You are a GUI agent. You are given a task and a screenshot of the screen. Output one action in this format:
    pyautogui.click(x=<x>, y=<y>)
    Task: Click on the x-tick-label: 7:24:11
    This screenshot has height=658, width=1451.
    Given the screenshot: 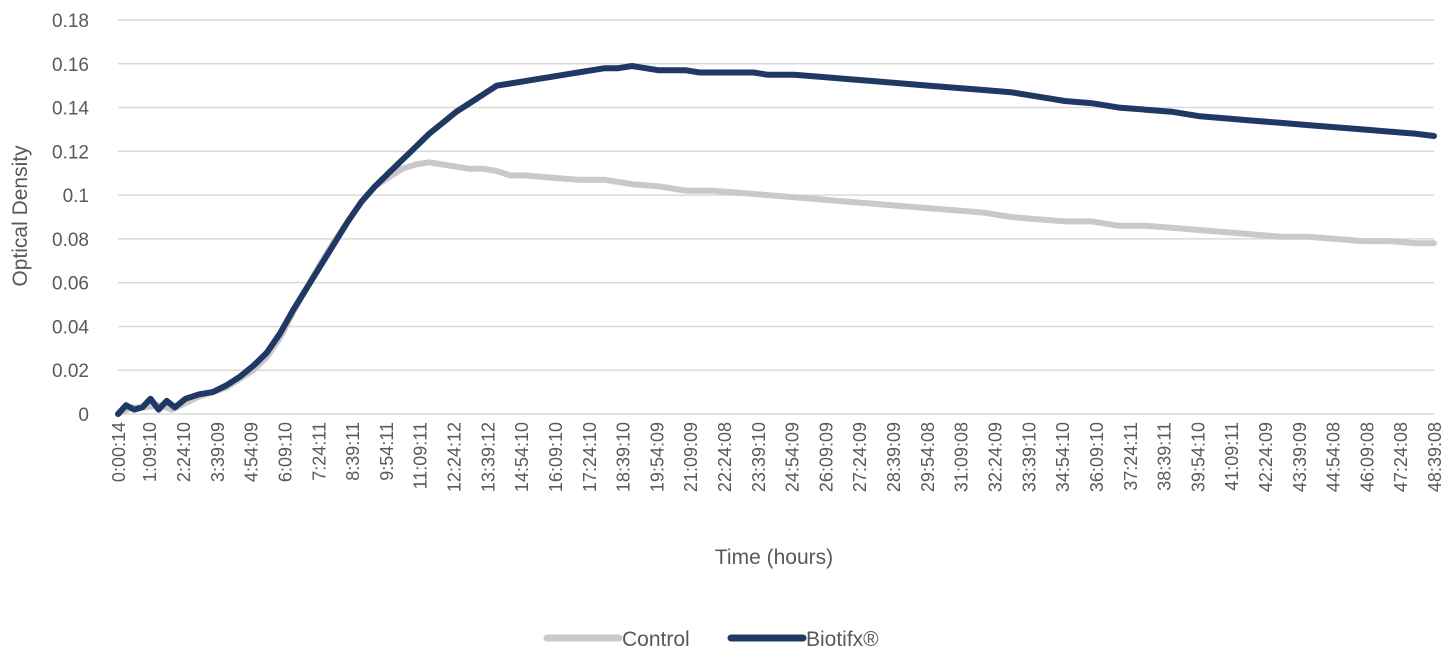 What is the action you would take?
    pyautogui.click(x=319, y=451)
    